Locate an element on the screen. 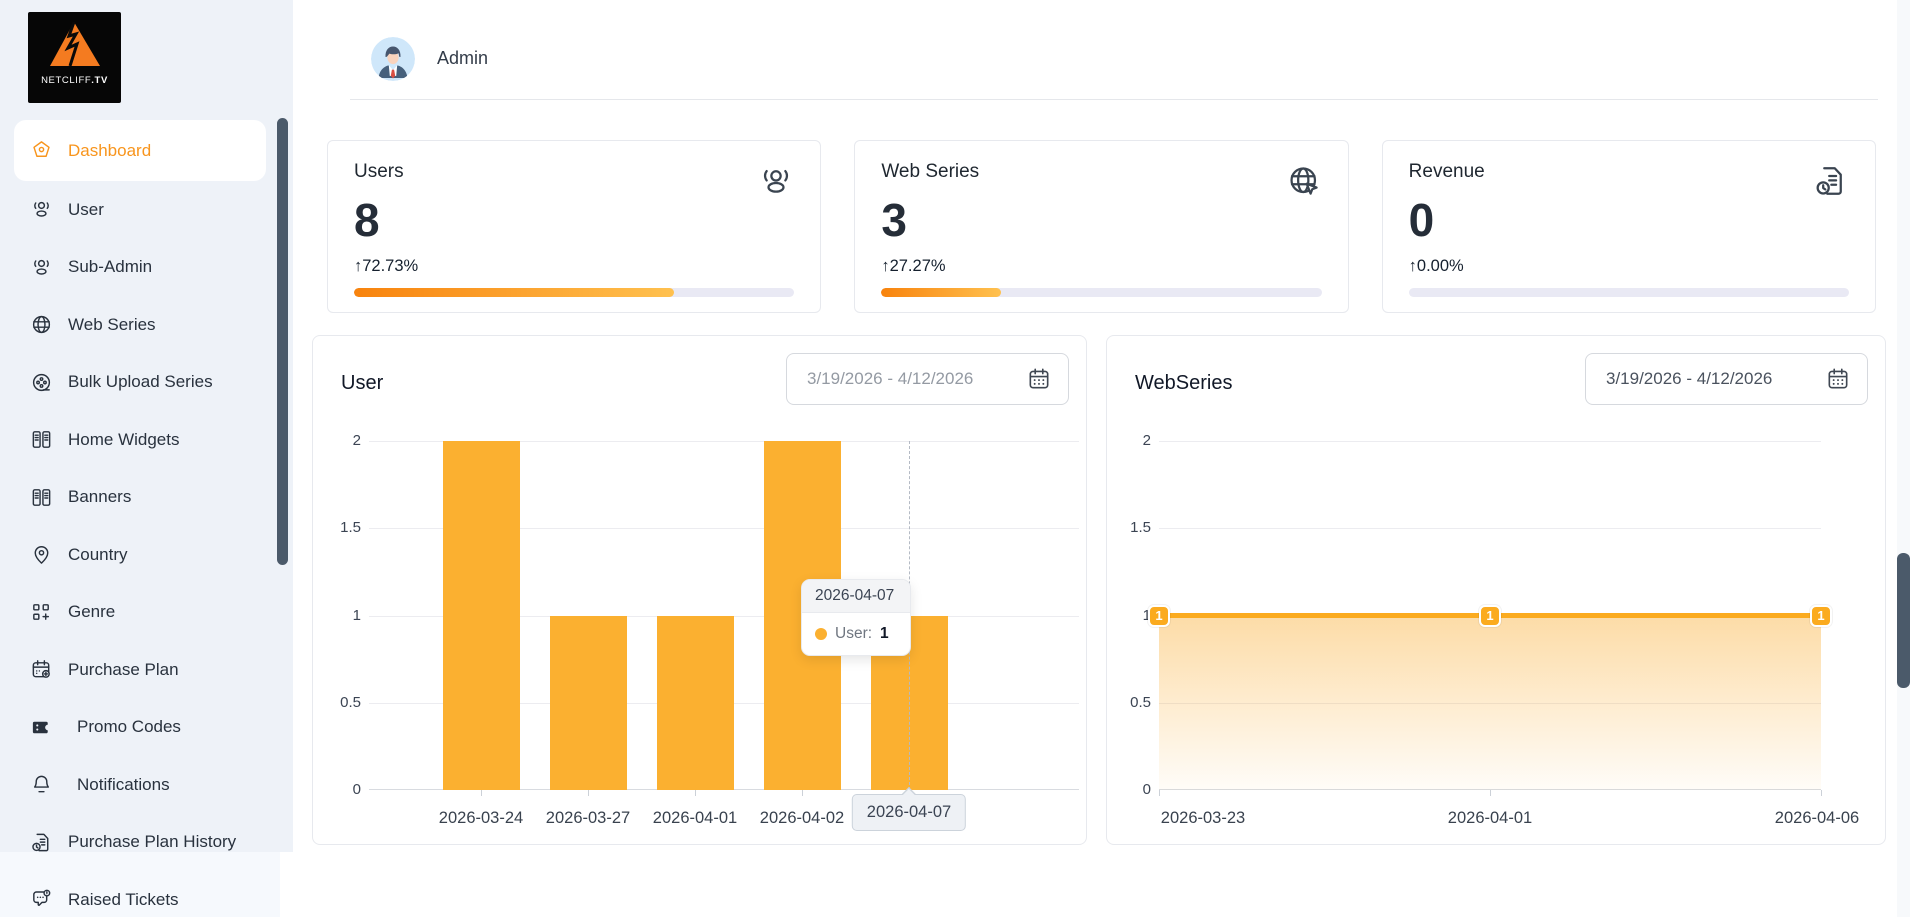  stat-label: Users is located at coordinates (379, 171).